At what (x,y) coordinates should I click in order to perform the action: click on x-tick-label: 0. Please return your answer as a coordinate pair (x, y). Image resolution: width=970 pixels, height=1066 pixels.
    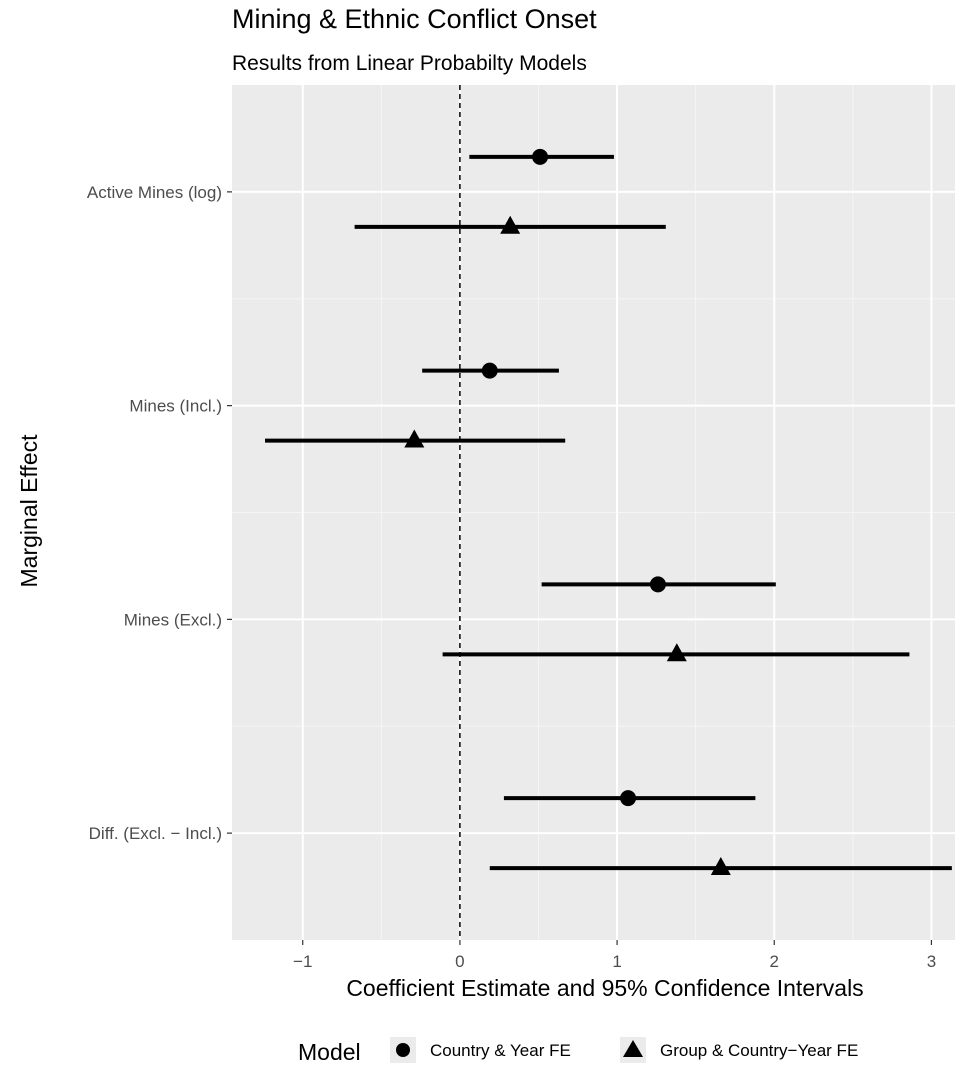
    Looking at the image, I should click on (459, 961).